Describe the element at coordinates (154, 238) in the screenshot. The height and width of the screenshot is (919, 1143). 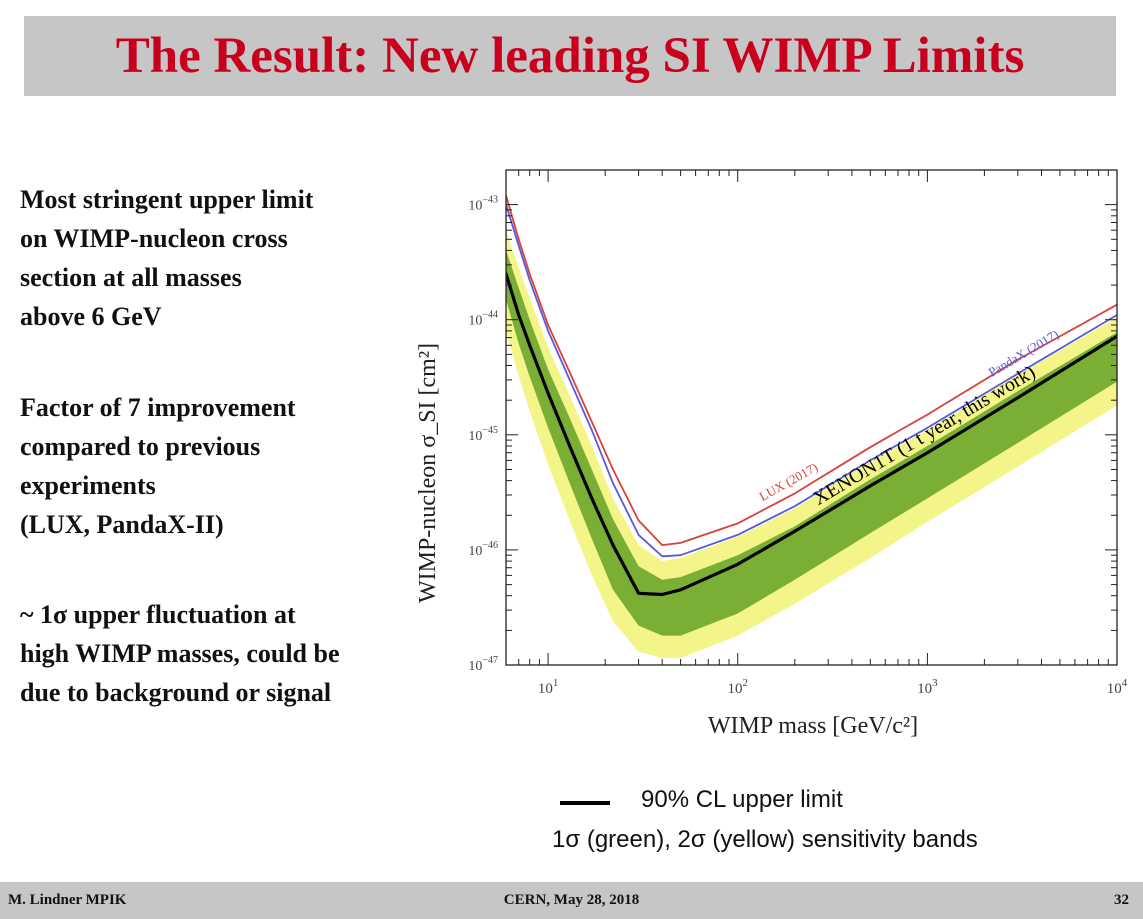
I see `bullet-line: on WIMP-nucleon cross` at that location.